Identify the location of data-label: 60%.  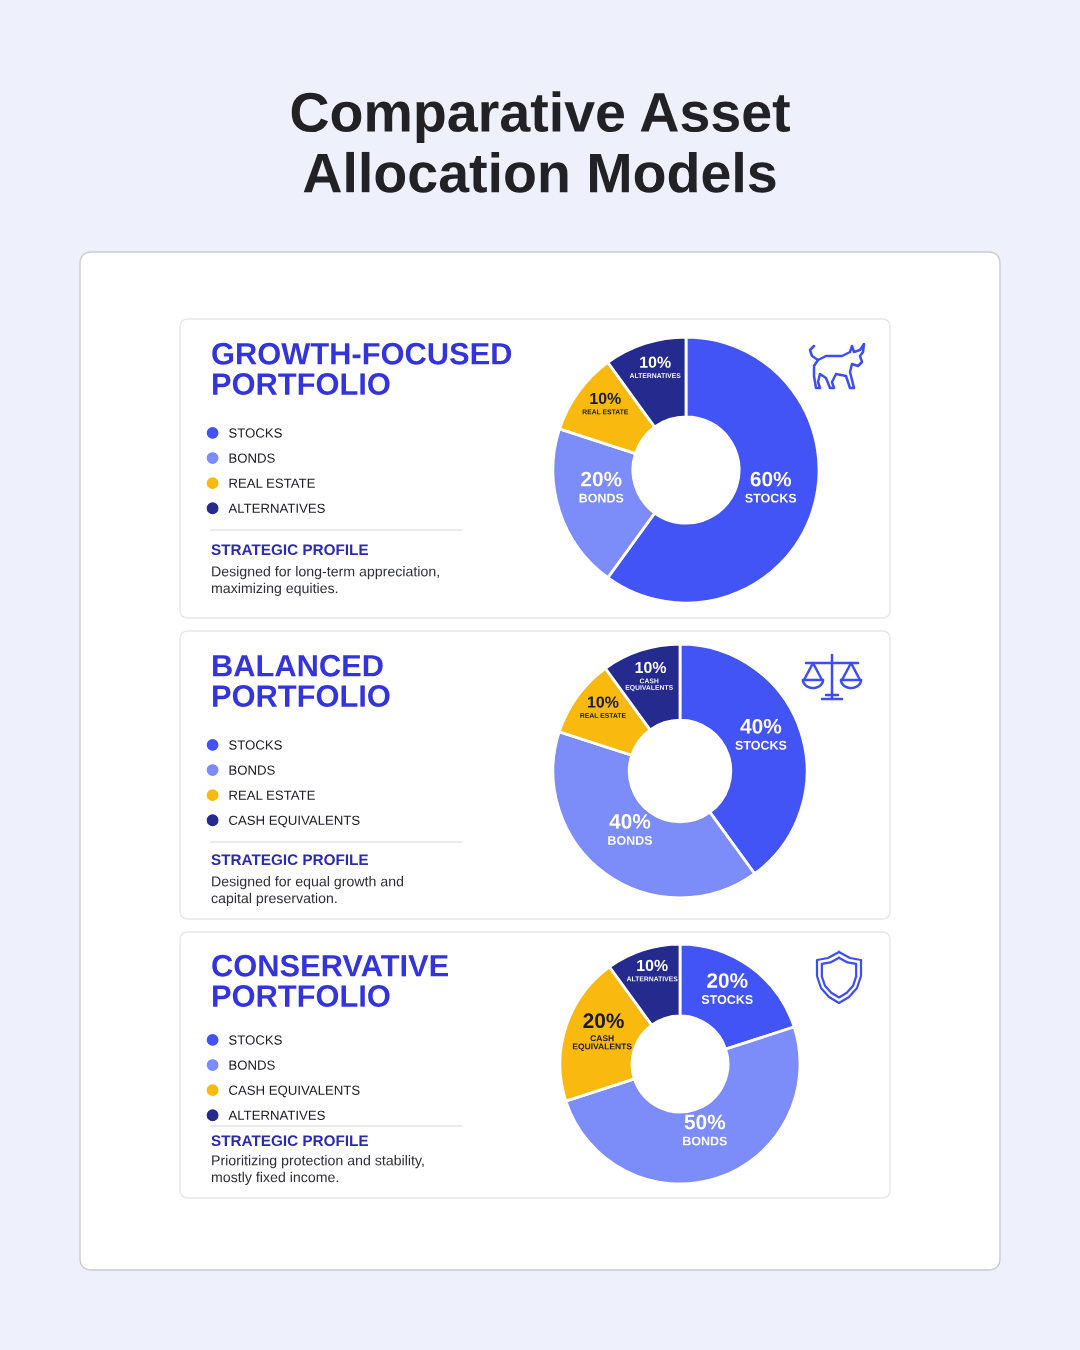
(771, 479).